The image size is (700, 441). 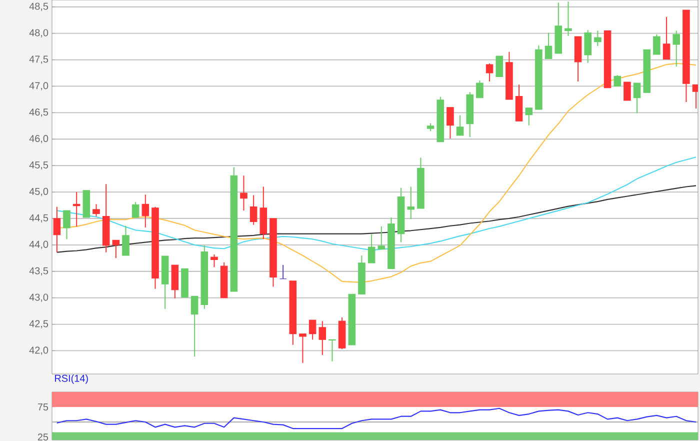 I want to click on y-tick-label: 42,0, so click(x=38, y=350).